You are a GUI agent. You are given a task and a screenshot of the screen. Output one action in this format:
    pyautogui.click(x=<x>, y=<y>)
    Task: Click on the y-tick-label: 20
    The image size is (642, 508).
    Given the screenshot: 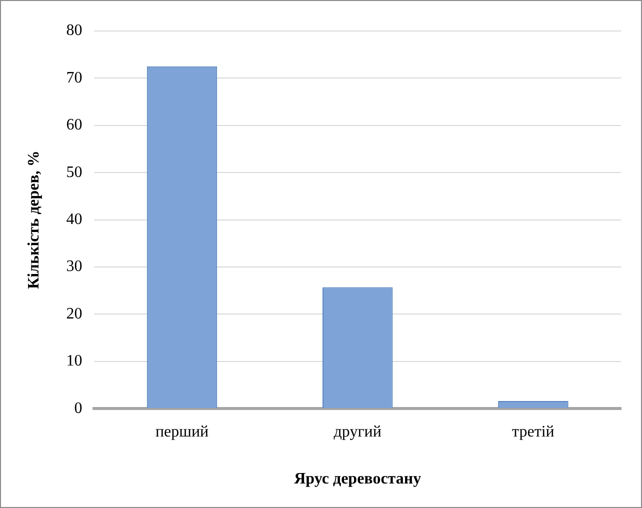 What is the action you would take?
    pyautogui.click(x=74, y=313)
    